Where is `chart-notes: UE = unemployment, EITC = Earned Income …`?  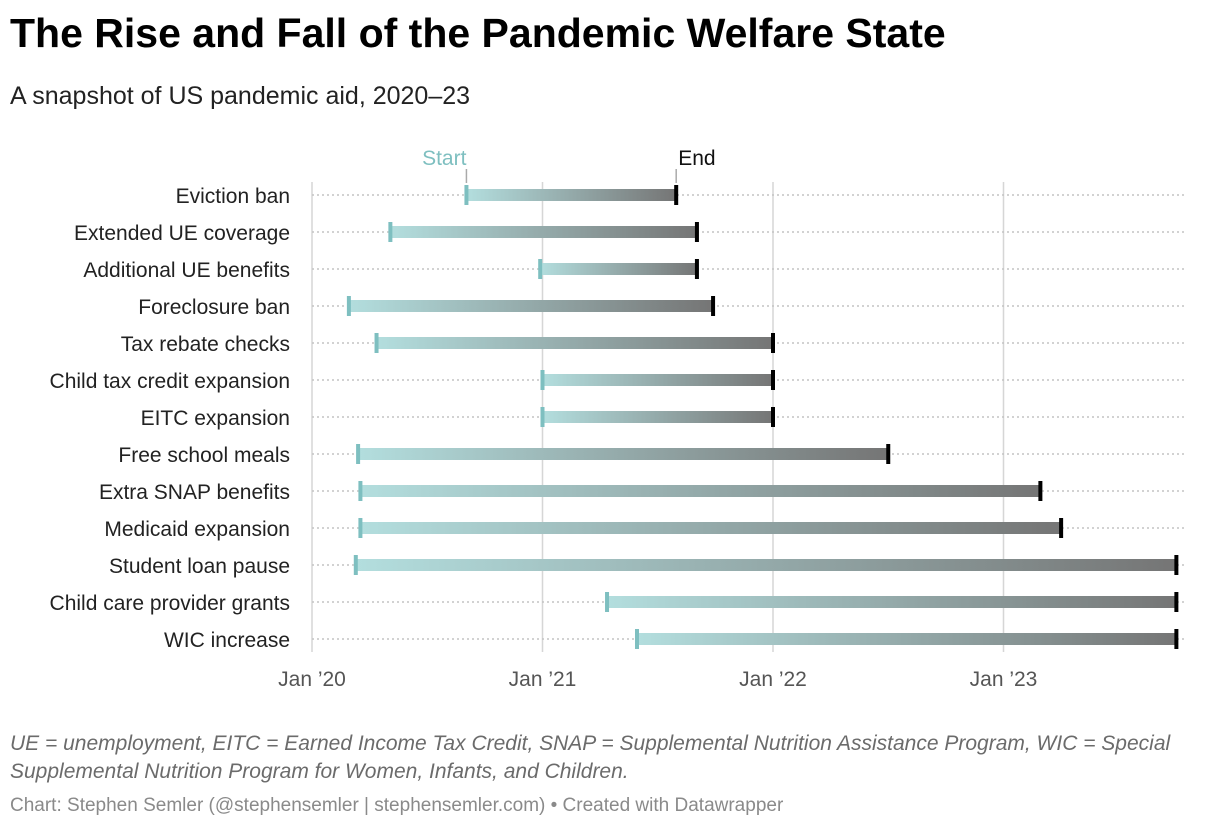
chart-notes: UE = unemployment, EITC = Earned Income … is located at coordinates (590, 757).